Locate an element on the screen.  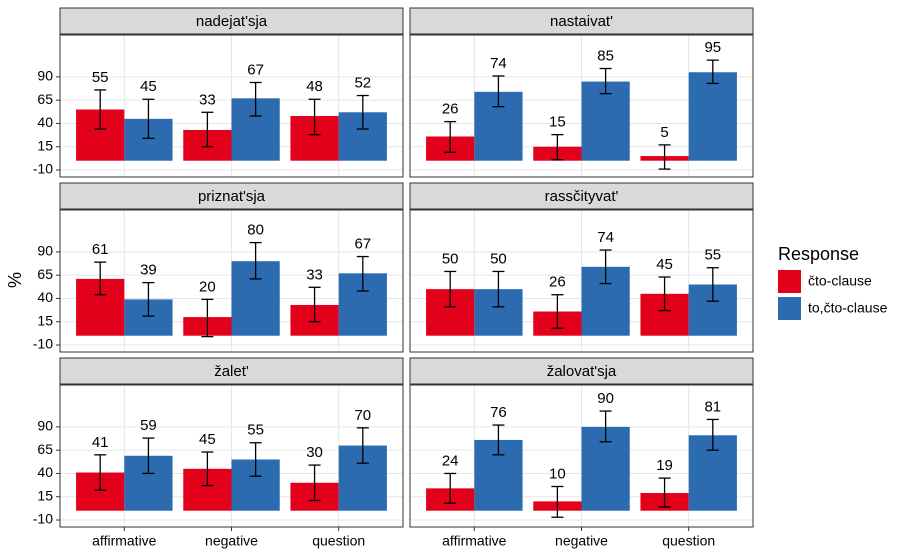
legend-title: Response is located at coordinates (818, 254).